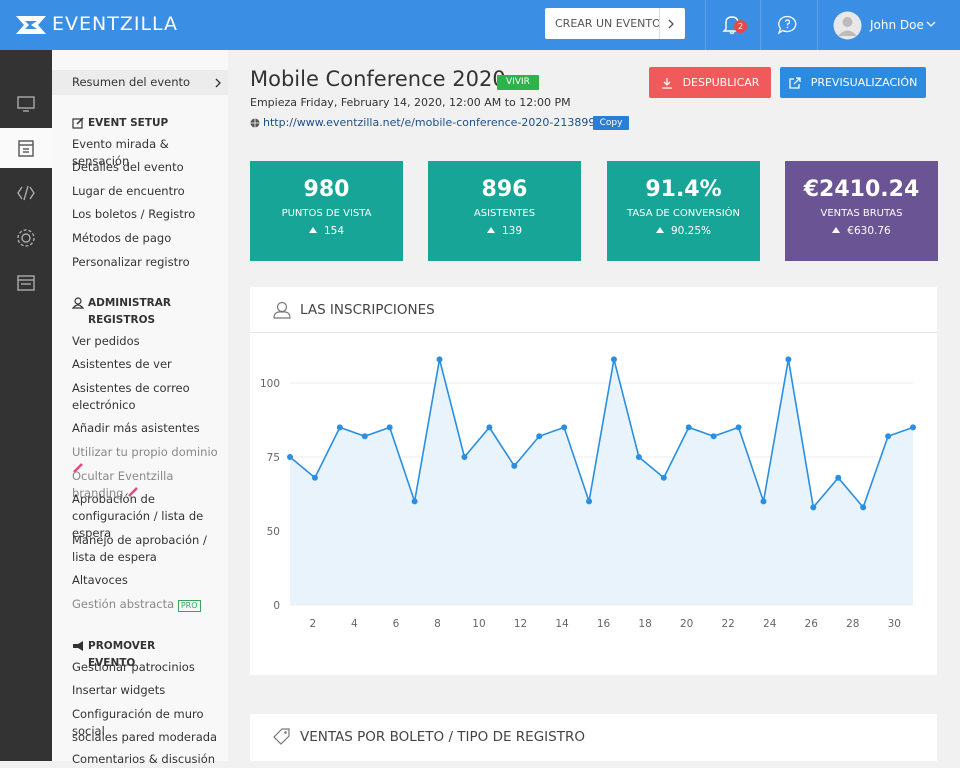 The width and height of the screenshot is (960, 768). What do you see at coordinates (683, 211) in the screenshot?
I see `stat-card: 91.4% TASA DE CONVERSIÓN 90.25%` at bounding box center [683, 211].